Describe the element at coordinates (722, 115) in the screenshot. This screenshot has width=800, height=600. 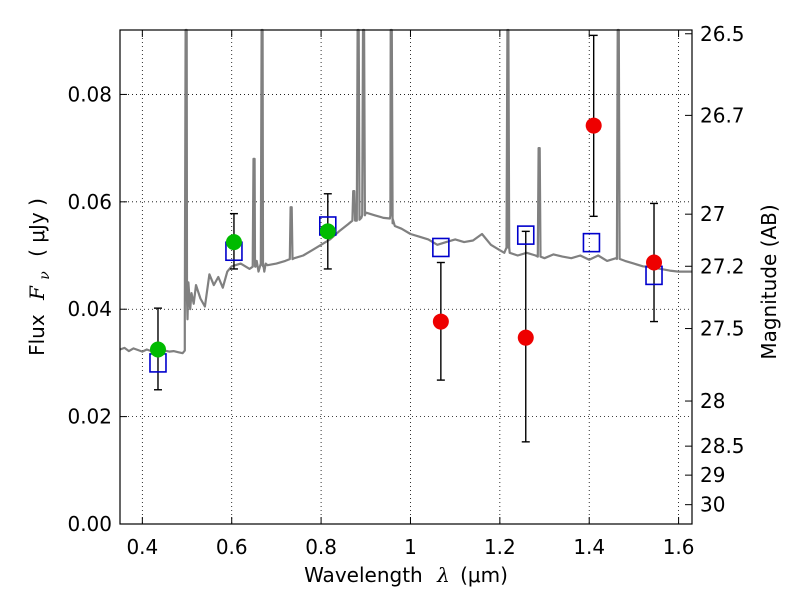
I see `right-tick-label: 26.7` at that location.